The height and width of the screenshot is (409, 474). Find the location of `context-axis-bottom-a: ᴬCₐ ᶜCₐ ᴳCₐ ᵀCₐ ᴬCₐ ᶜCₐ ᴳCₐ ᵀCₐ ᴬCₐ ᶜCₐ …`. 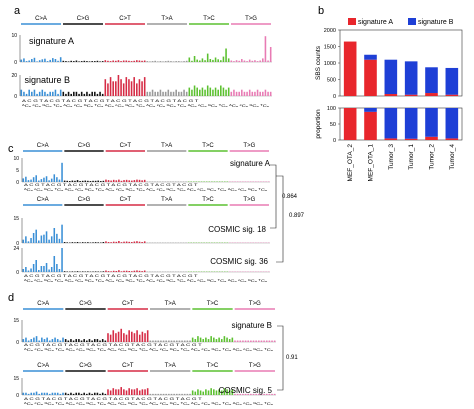

context-axis-bottom-a: ᴬCₐ ᶜCₐ ᴳCₐ ᵀCₐ ᴬCₐ ᶜCₐ ᴳCₐ ᵀCₐ ᴬCₐ ᶜCₐ … is located at coordinates (146, 106).